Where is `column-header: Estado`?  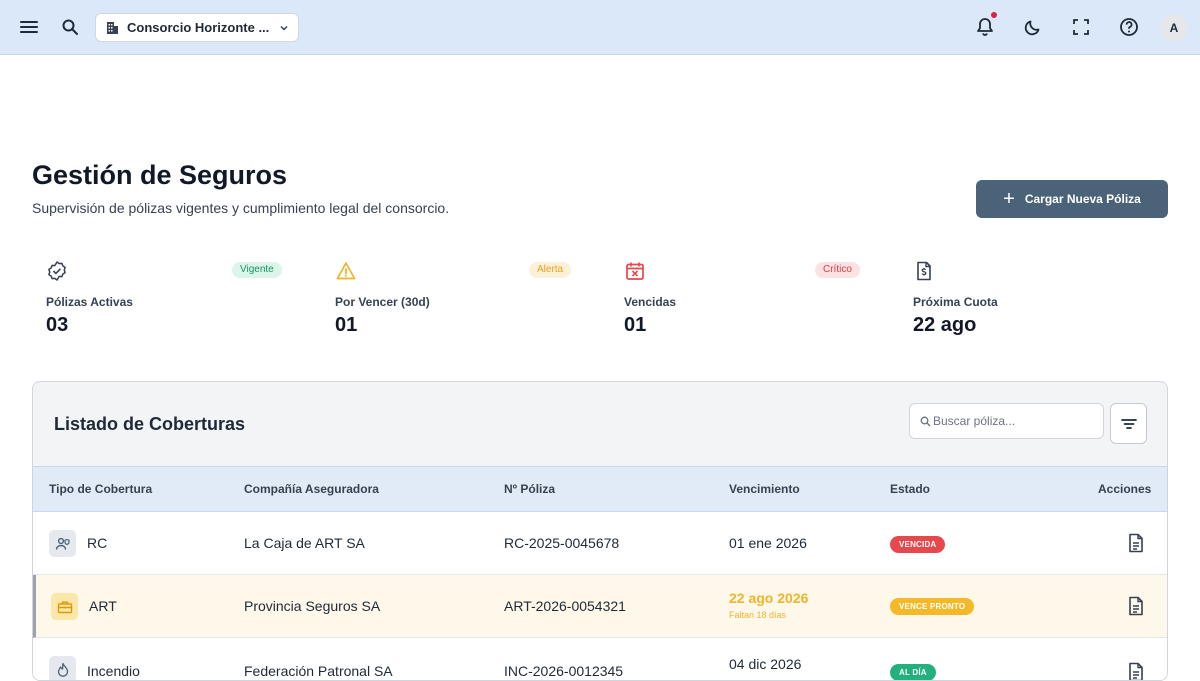 column-header: Estado is located at coordinates (910, 489).